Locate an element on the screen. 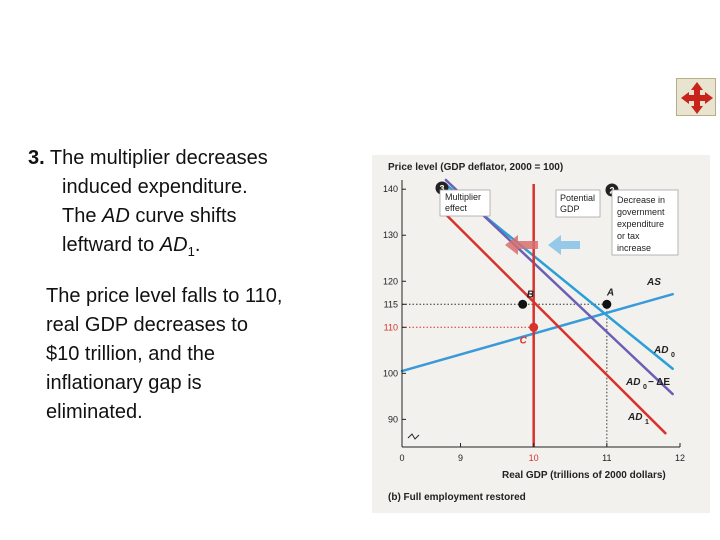 This screenshot has height=540, width=720. decrease-box is located at coordinates (645, 222).